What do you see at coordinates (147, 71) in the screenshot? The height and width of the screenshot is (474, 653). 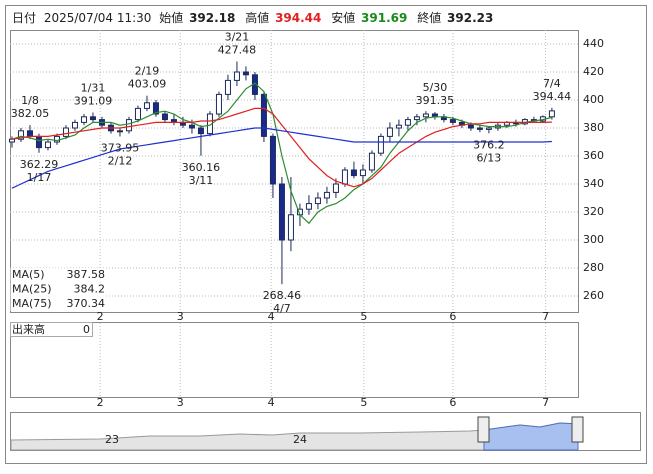 I see `annotation-date: 2/19` at bounding box center [147, 71].